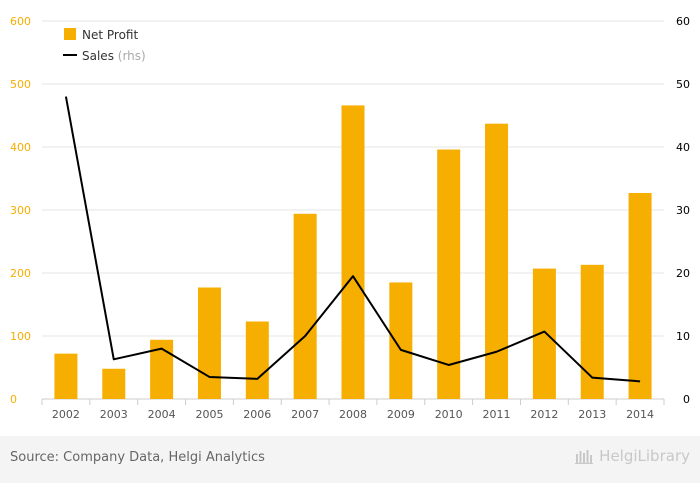 This screenshot has height=483, width=700. What do you see at coordinates (683, 273) in the screenshot?
I see `right-tick-label: 20` at bounding box center [683, 273].